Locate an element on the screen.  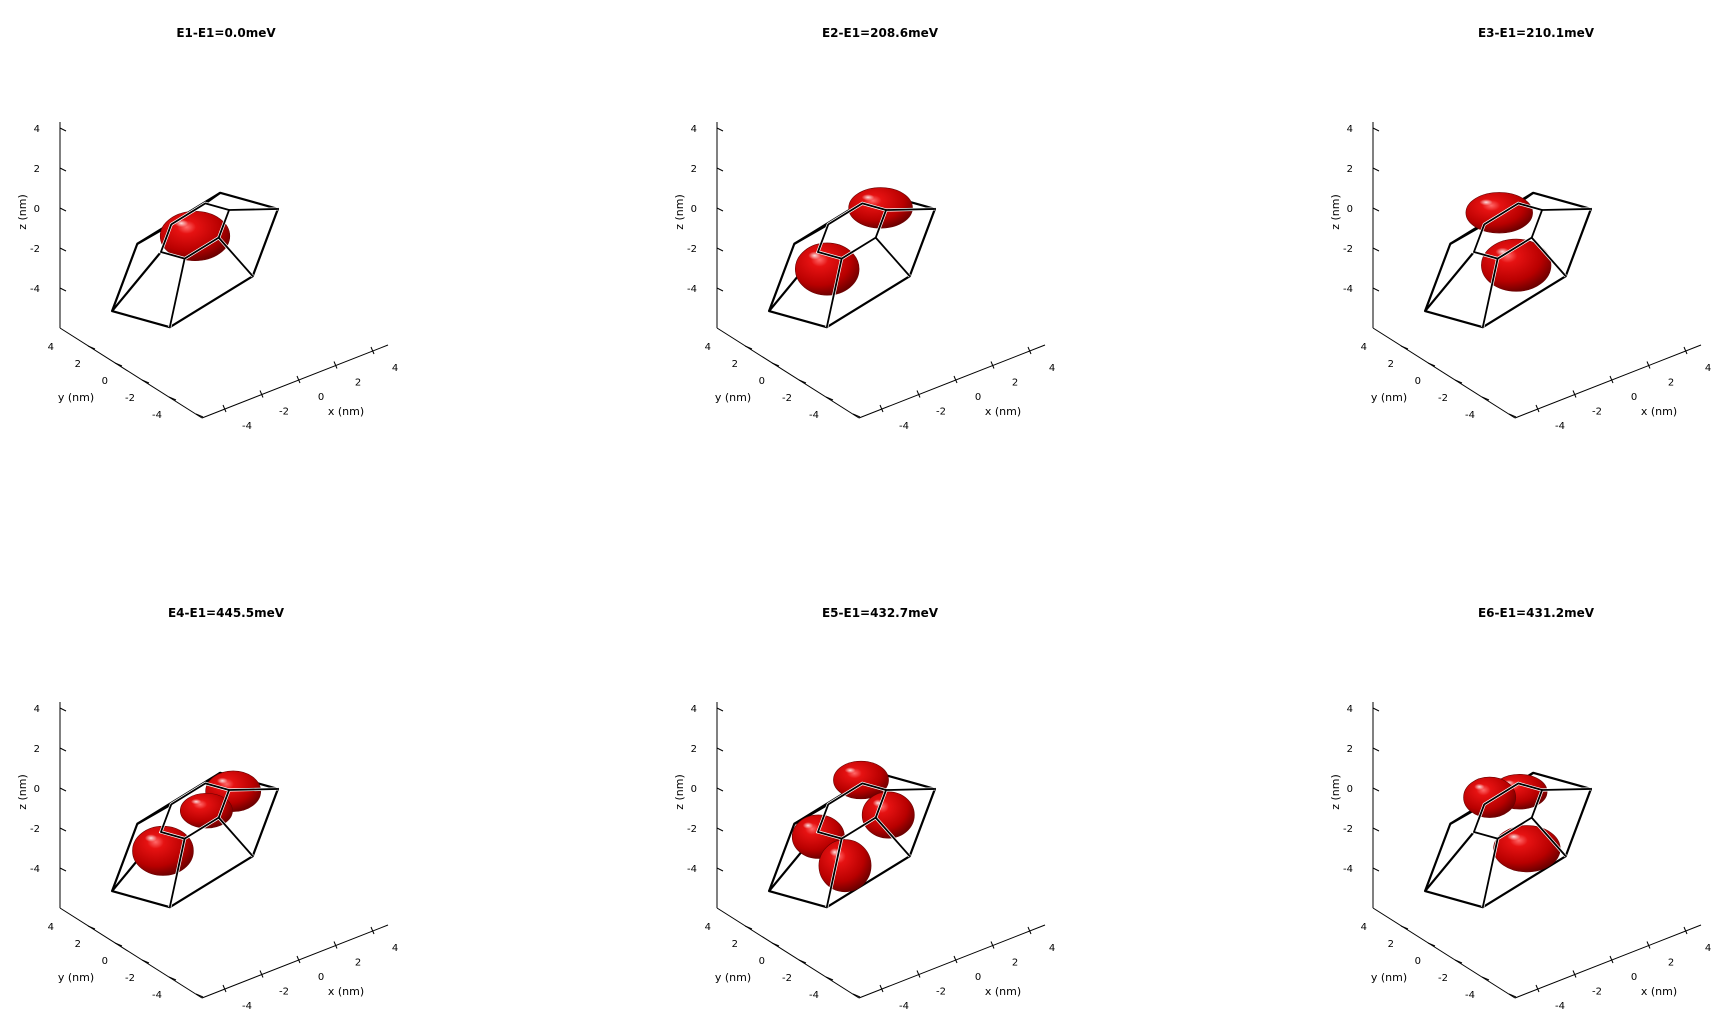
y-tick-label: -2 is located at coordinates (130, 978).